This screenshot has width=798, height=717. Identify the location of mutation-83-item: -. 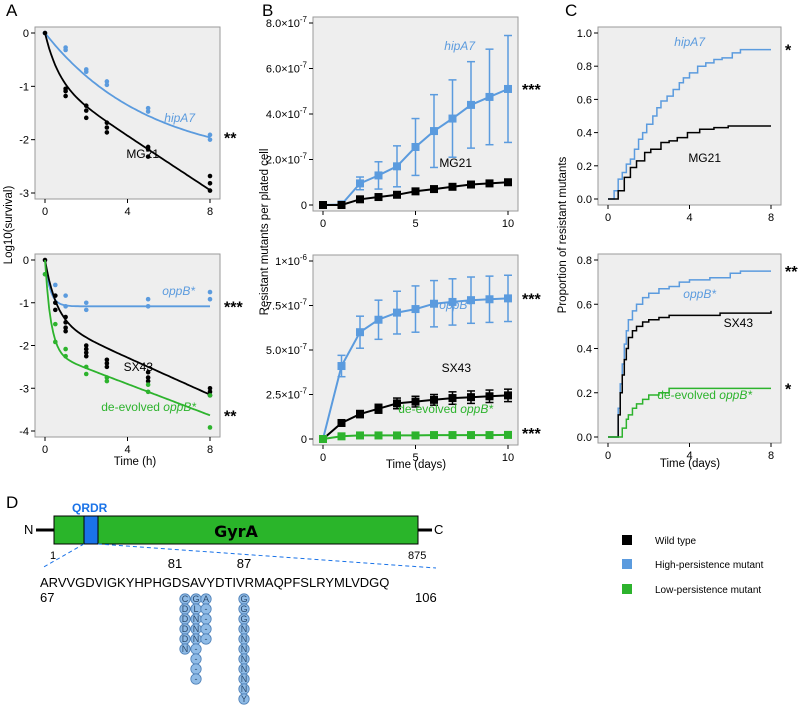
(206, 609).